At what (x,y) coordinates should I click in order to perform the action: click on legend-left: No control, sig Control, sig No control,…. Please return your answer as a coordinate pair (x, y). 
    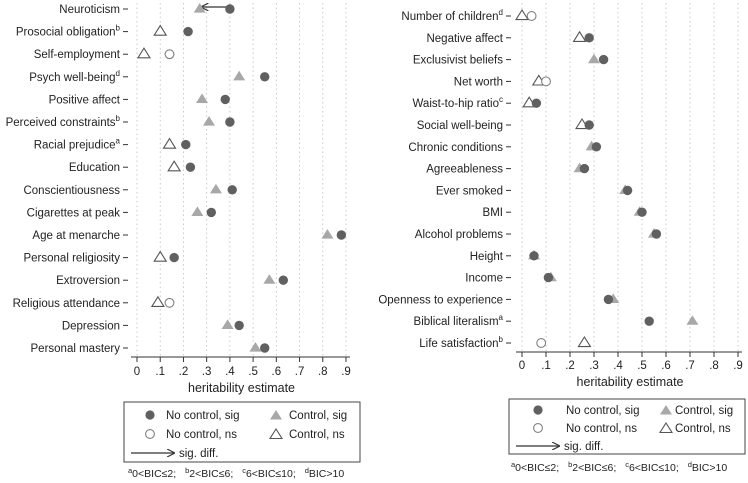
    Looking at the image, I should click on (242, 432).